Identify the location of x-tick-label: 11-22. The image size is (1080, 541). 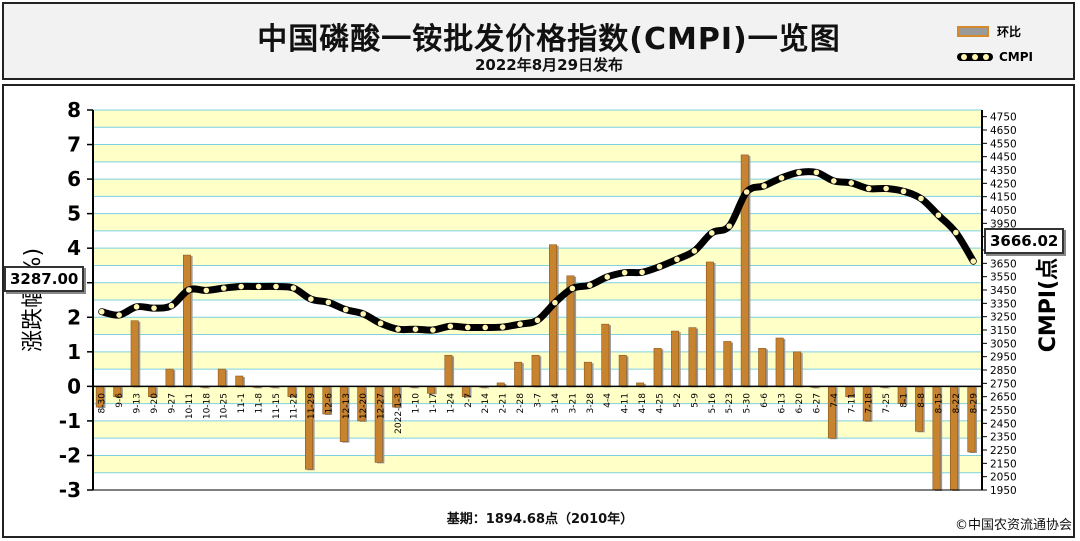
(294, 406).